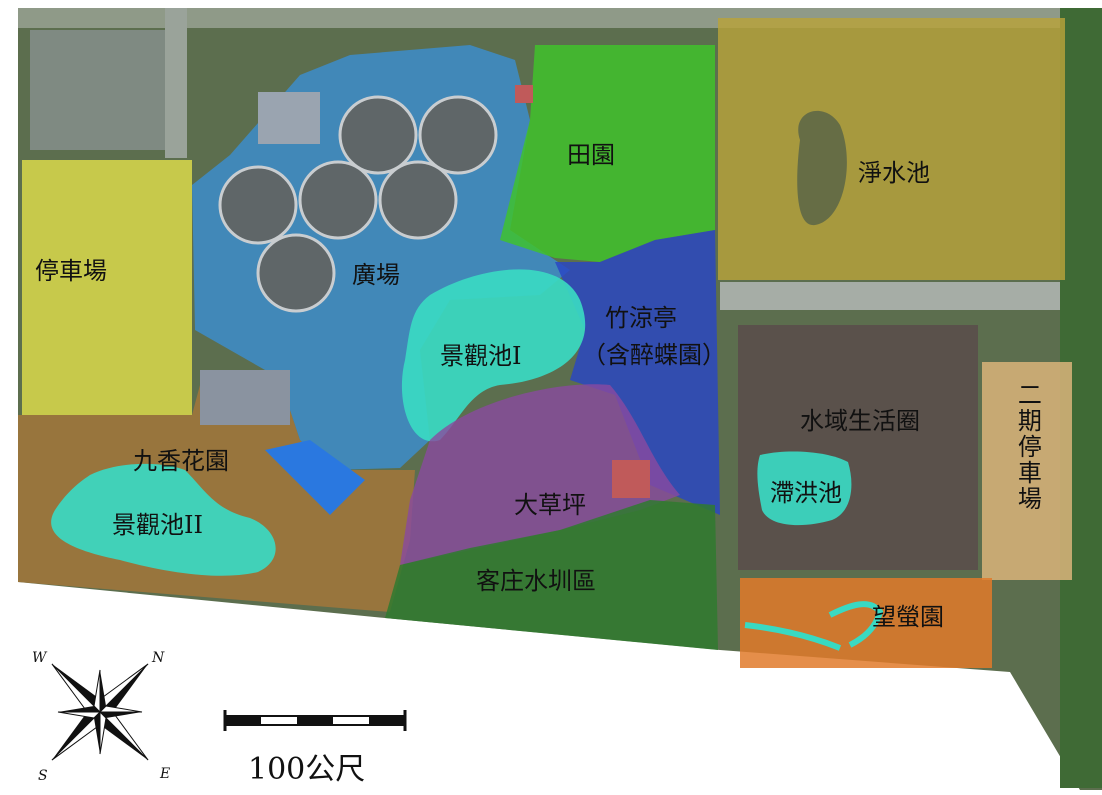 Image resolution: width=1102 pixels, height=795 pixels. Describe the element at coordinates (641, 318) in the screenshot. I see `label-bamboo-pavilion: 竹涼亭` at that location.